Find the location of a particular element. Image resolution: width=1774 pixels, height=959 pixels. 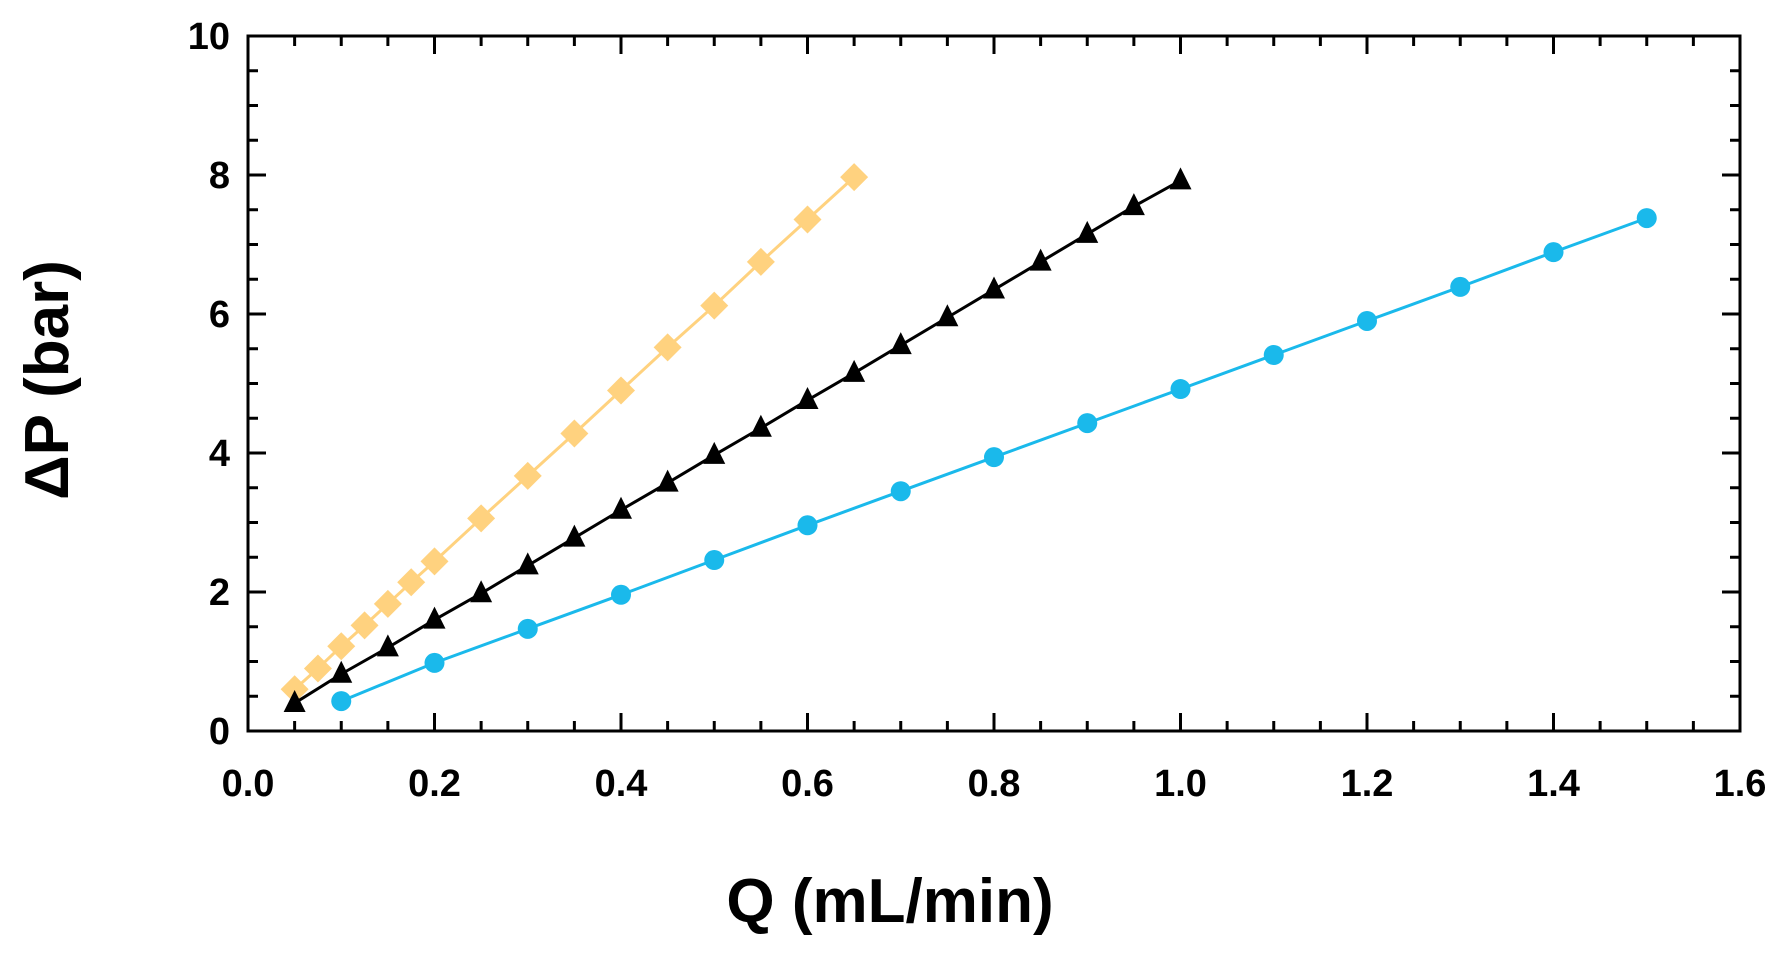

x-tick-label: 0.4 is located at coordinates (621, 784).